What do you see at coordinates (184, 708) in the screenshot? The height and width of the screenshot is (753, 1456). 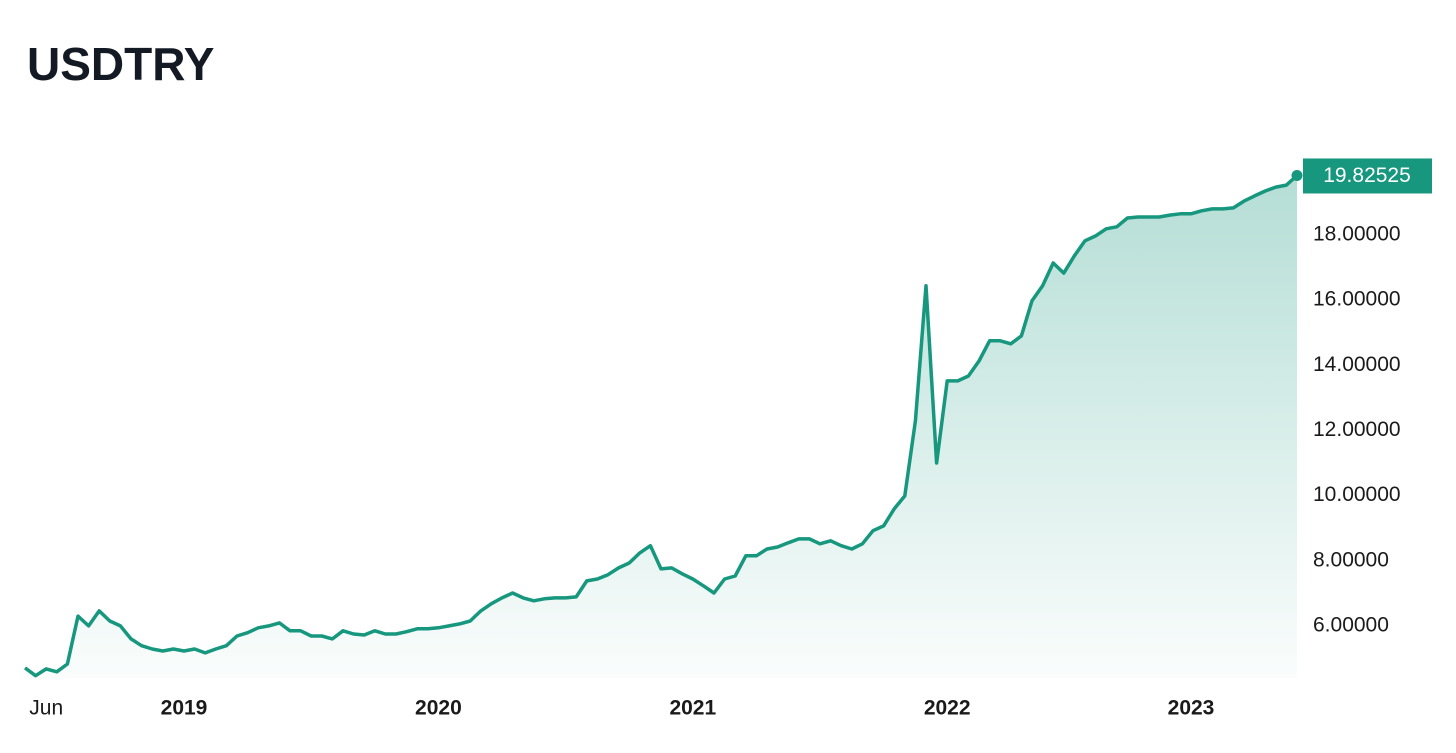 I see `x-tick-label: 2019` at bounding box center [184, 708].